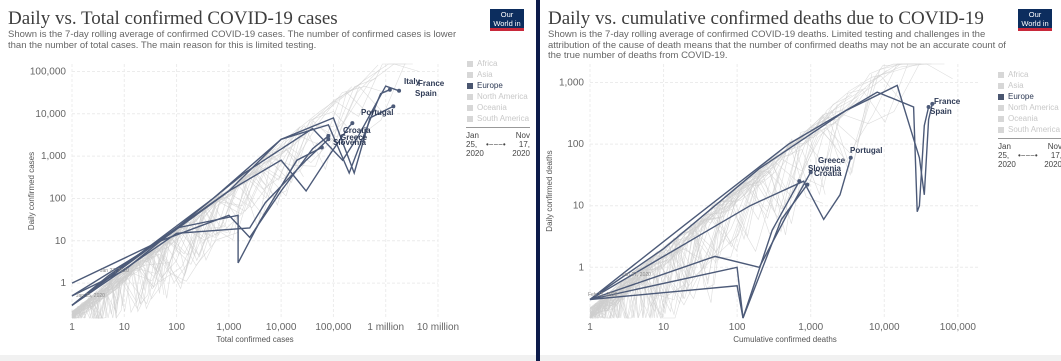 This screenshot has width=1061, height=361. I want to click on series-line-greece, so click(200, 222).